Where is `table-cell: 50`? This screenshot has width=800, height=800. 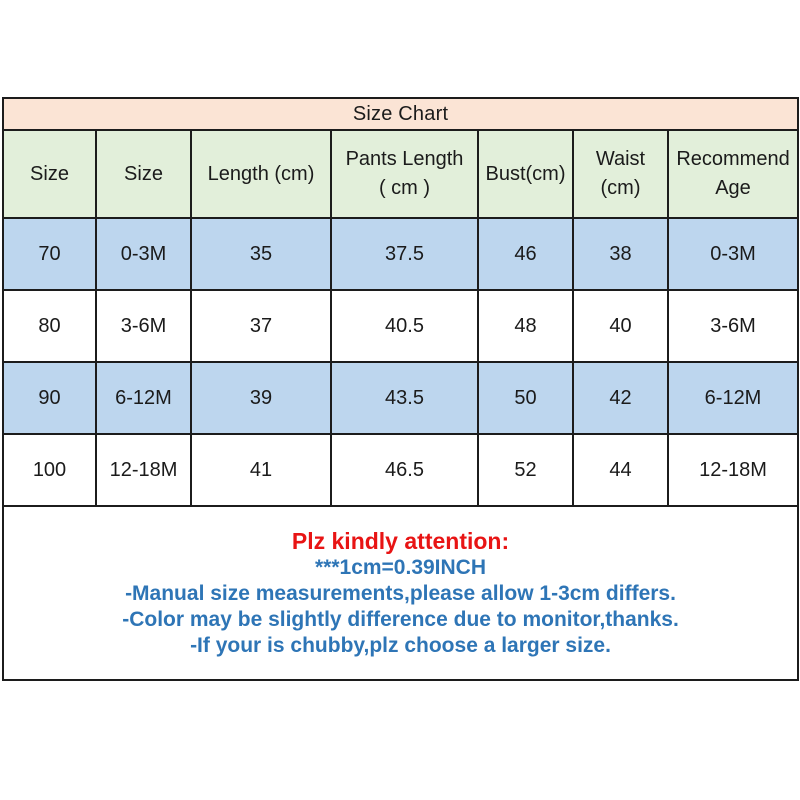 table-cell: 50 is located at coordinates (525, 398).